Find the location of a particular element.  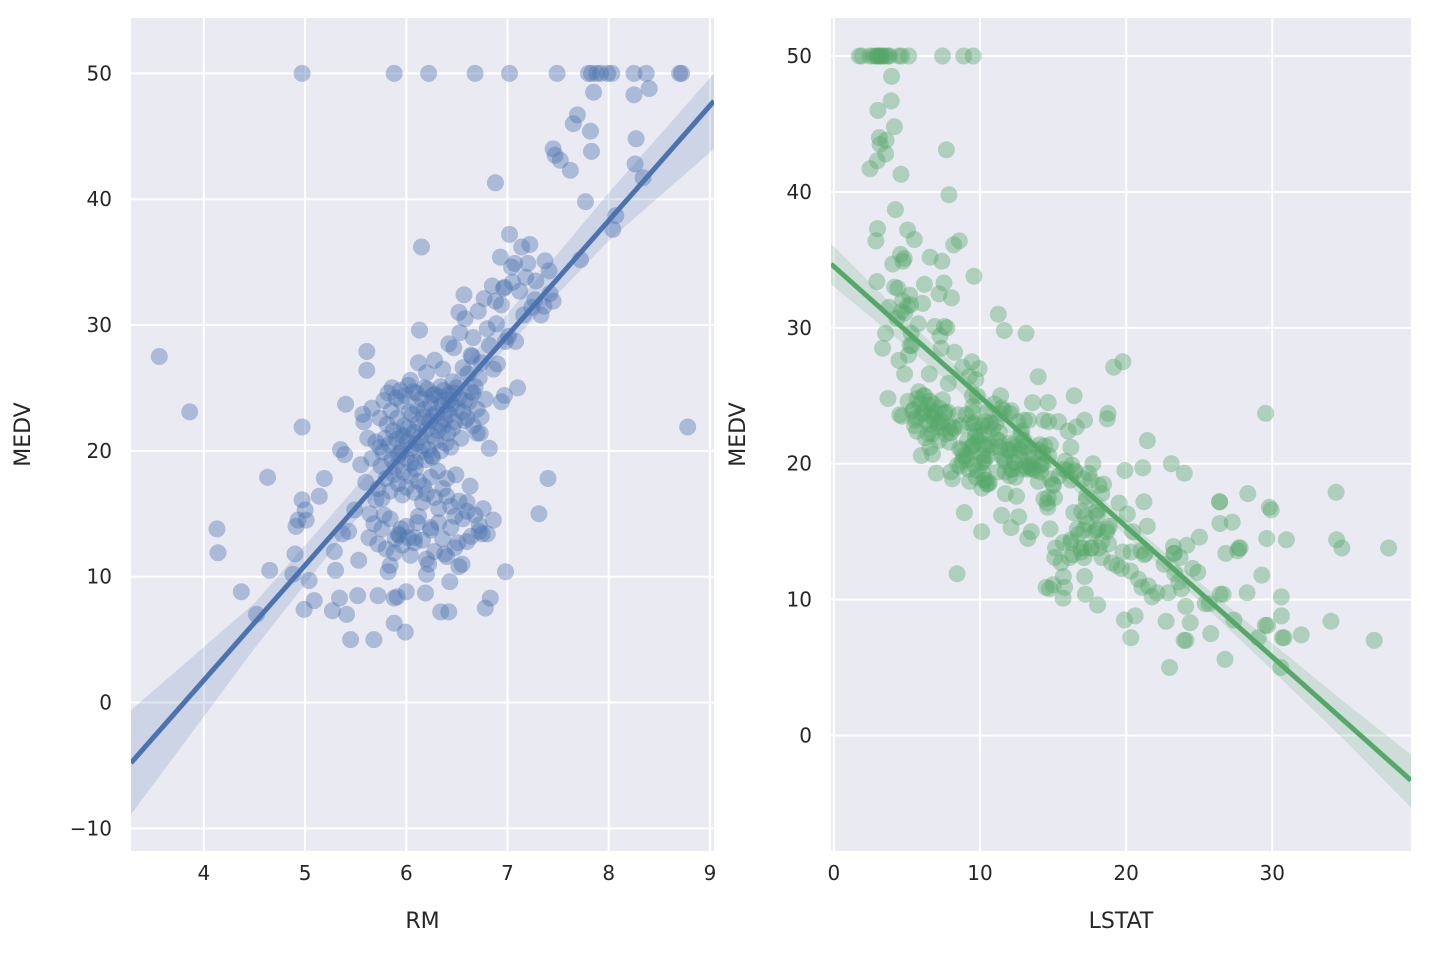

lstat-x-tick-label: 10 is located at coordinates (979, 873).